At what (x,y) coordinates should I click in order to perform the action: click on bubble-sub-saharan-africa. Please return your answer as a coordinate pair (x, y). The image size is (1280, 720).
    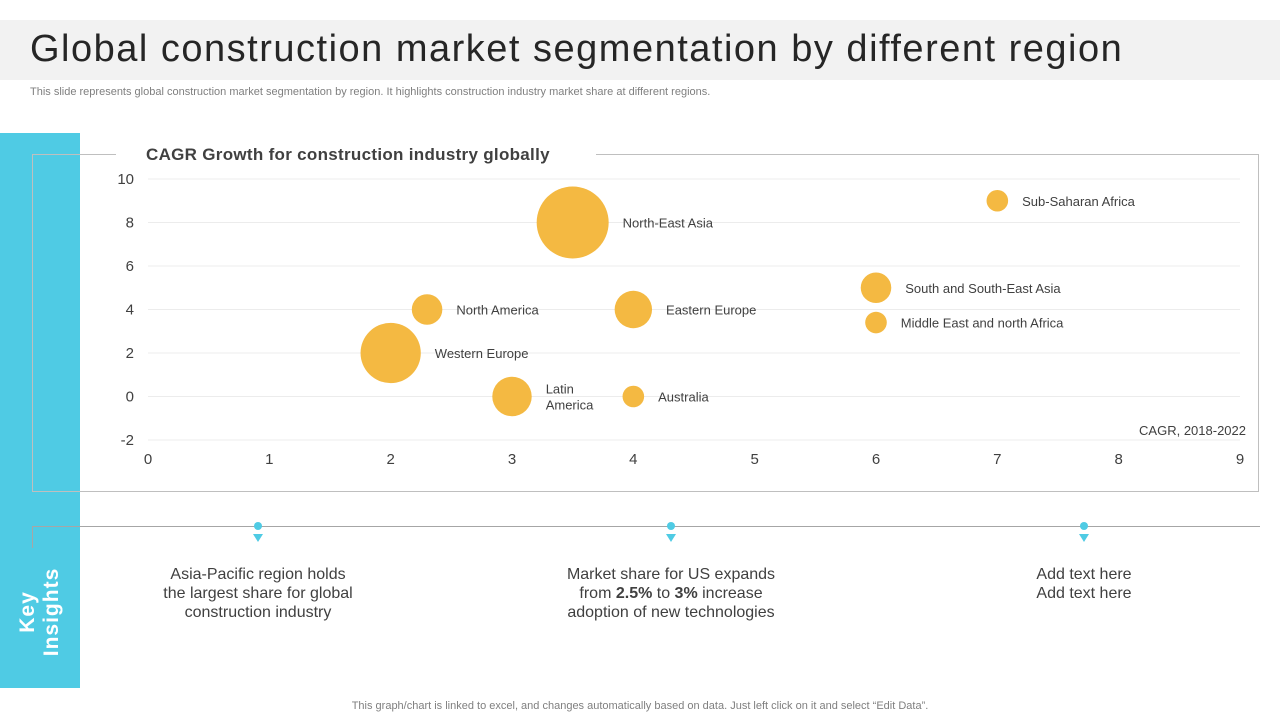
    Looking at the image, I should click on (997, 200).